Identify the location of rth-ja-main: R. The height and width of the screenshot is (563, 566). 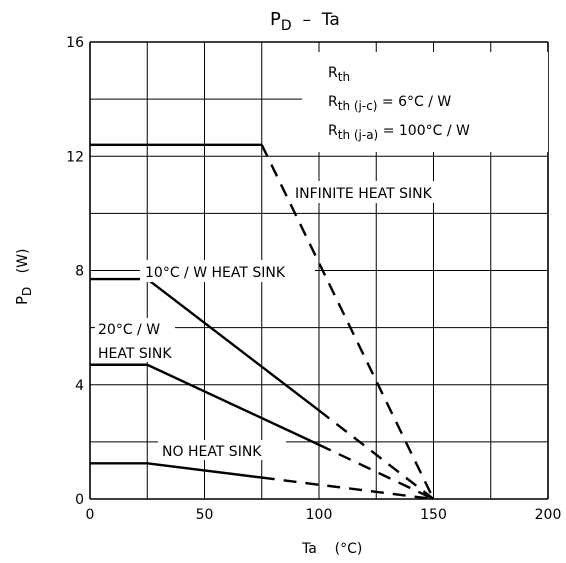
(333, 131).